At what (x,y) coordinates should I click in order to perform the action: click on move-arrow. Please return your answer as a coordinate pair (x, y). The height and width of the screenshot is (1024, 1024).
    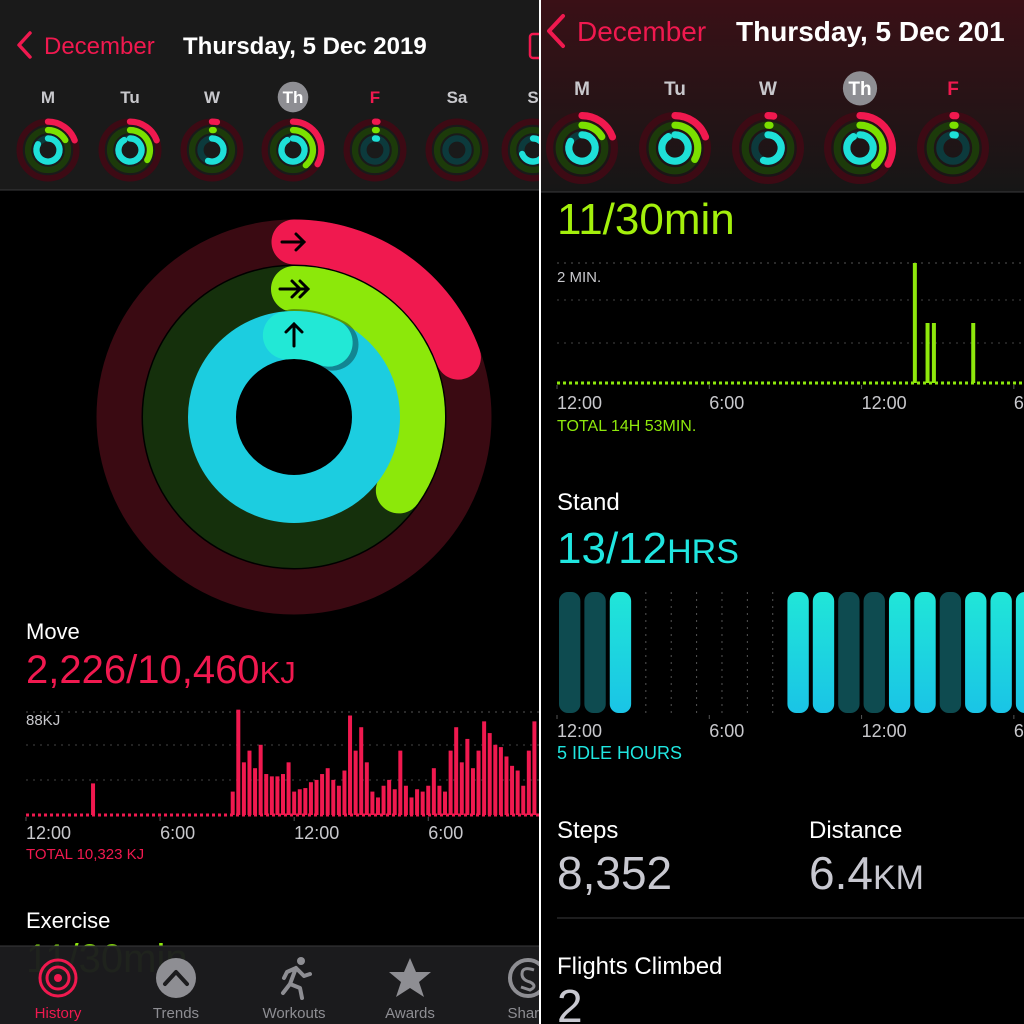
    Looking at the image, I should click on (293, 242).